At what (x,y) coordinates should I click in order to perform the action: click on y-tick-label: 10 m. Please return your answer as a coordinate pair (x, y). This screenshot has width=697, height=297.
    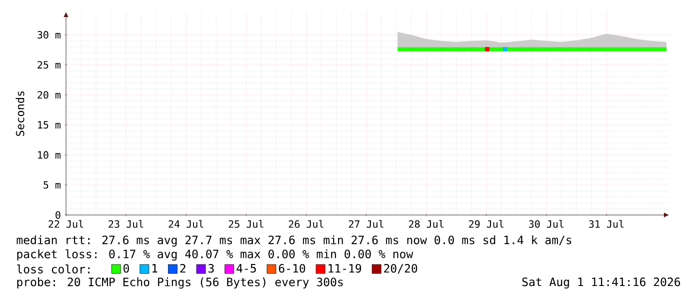
    Looking at the image, I should click on (49, 155).